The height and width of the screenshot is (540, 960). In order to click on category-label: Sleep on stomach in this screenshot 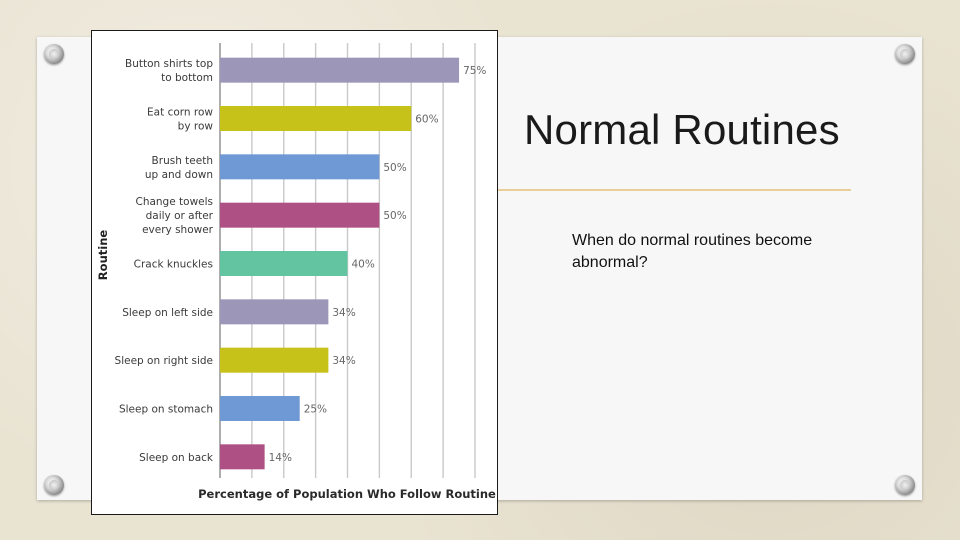, I will do `click(166, 410)`.